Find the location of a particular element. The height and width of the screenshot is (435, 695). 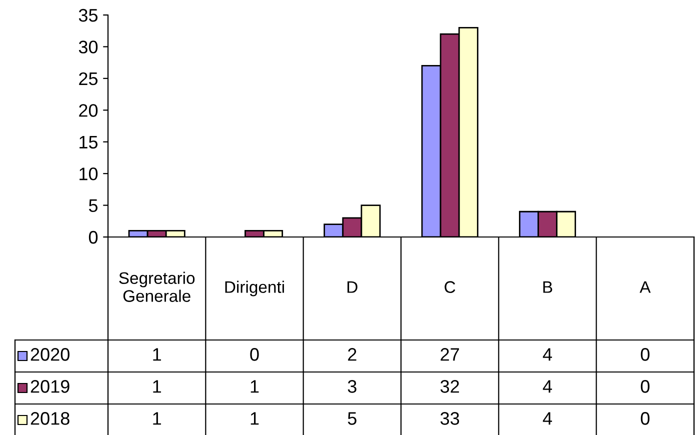

data-label: 3 is located at coordinates (352, 386).